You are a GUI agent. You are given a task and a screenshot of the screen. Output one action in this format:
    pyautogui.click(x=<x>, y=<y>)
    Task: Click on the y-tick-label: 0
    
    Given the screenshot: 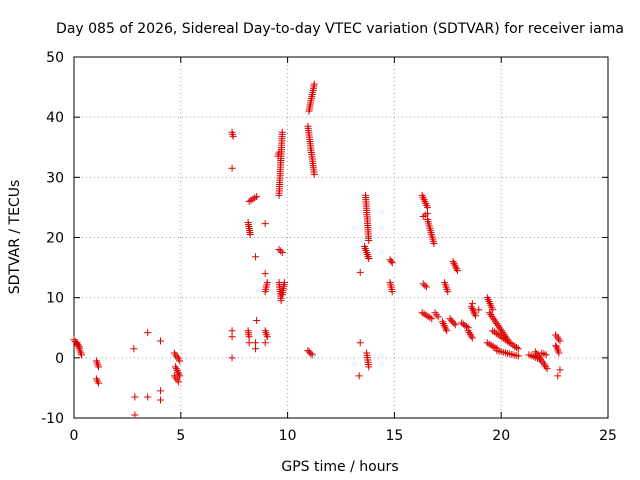 What is the action you would take?
    pyautogui.click(x=59, y=359)
    